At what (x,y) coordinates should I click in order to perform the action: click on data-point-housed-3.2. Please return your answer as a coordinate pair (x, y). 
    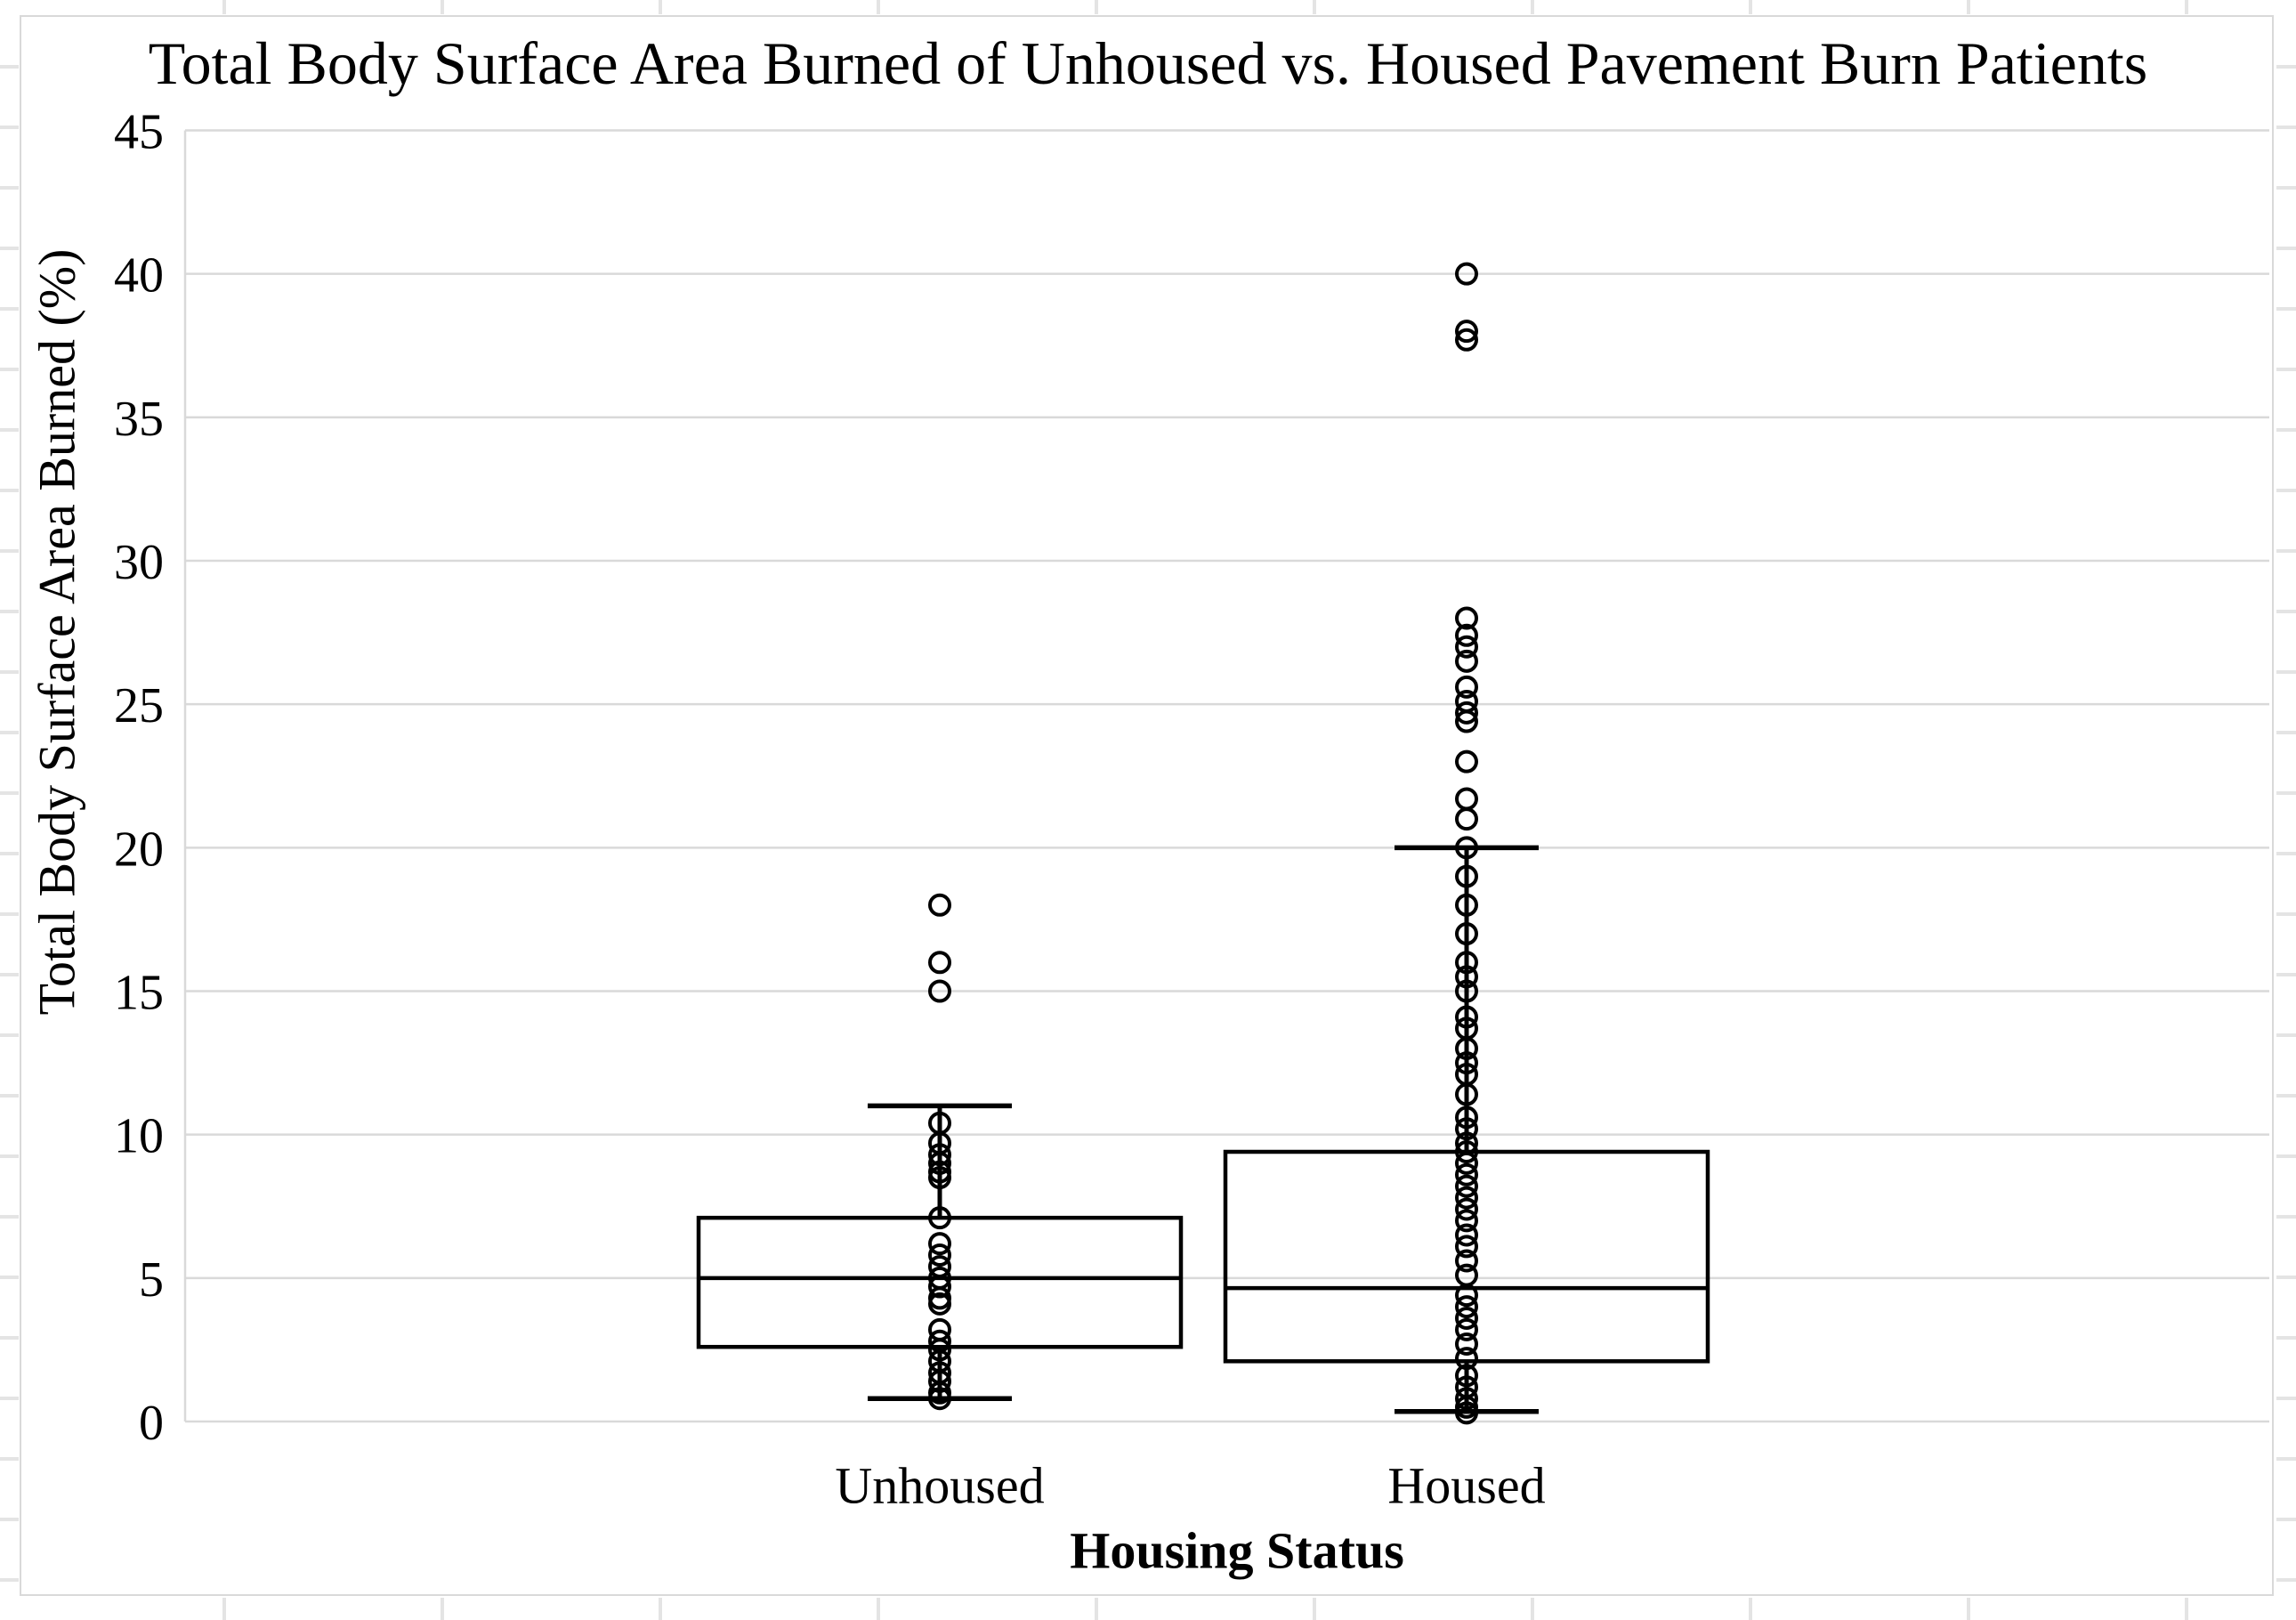
    Looking at the image, I should click on (1466, 1329).